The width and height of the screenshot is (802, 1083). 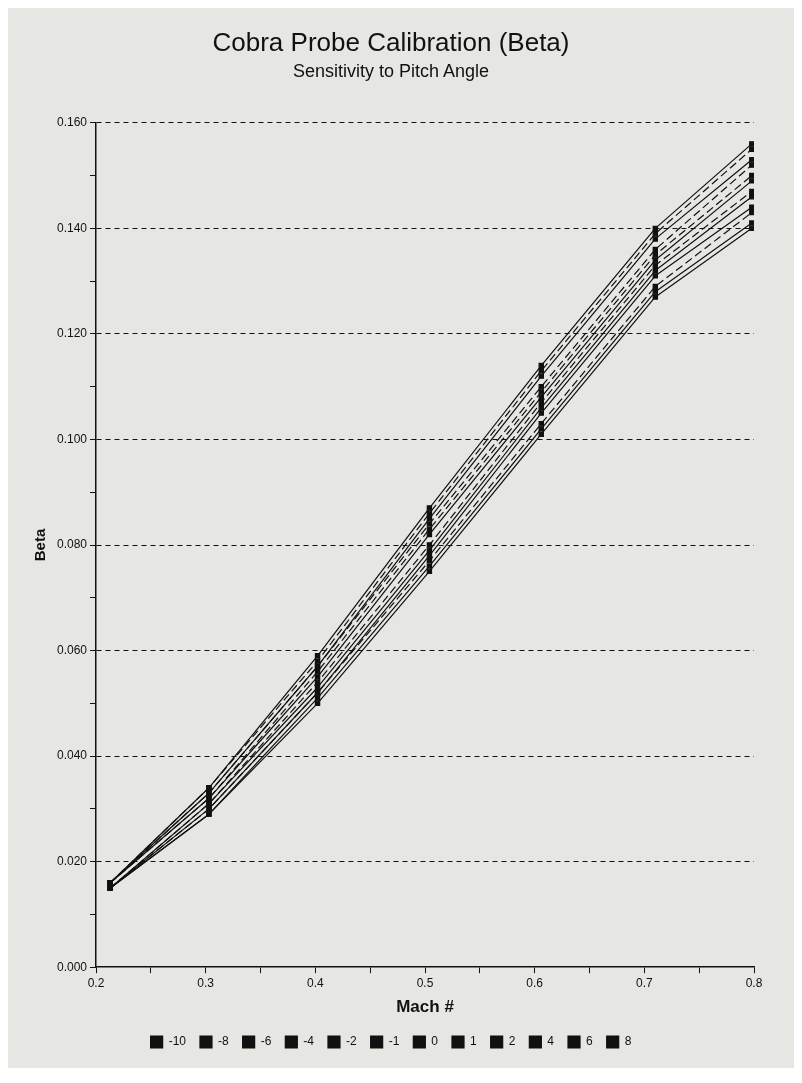 What do you see at coordinates (96, 982) in the screenshot?
I see `x-tick-label: 0.2` at bounding box center [96, 982].